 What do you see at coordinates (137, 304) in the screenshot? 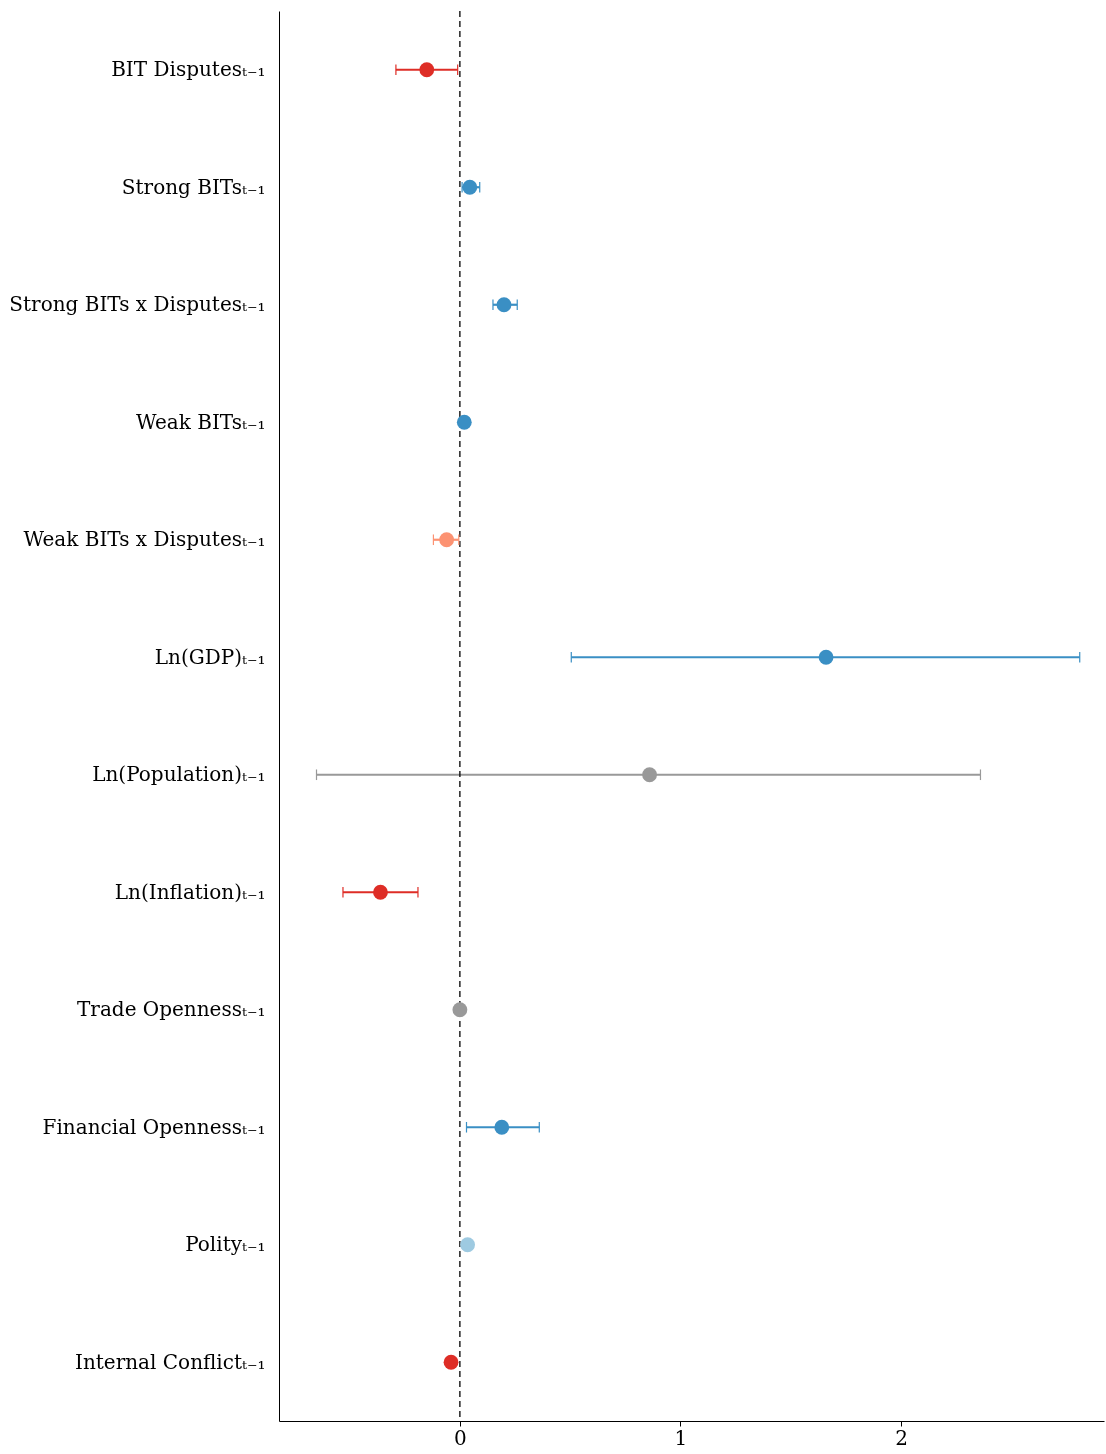
I see `y-tick-label: Strong BITs x Disputesₜ₋₁` at bounding box center [137, 304].